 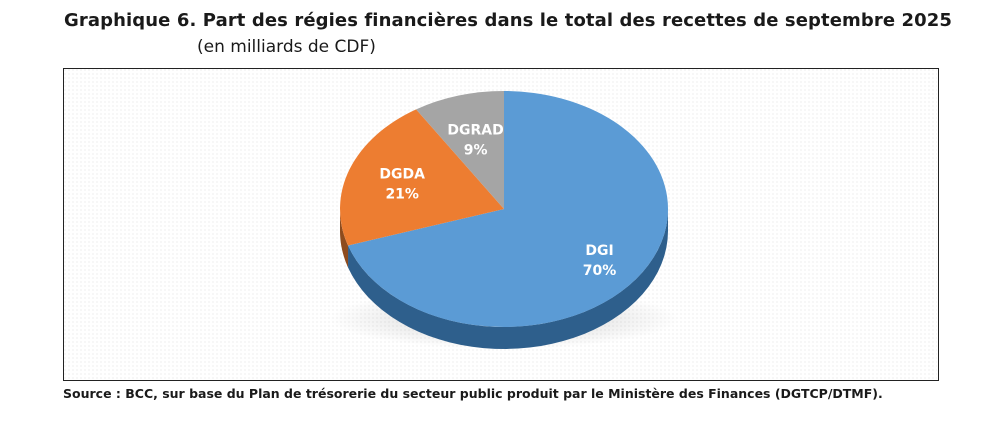 I want to click on pie-side-dgi, so click(x=508, y=279).